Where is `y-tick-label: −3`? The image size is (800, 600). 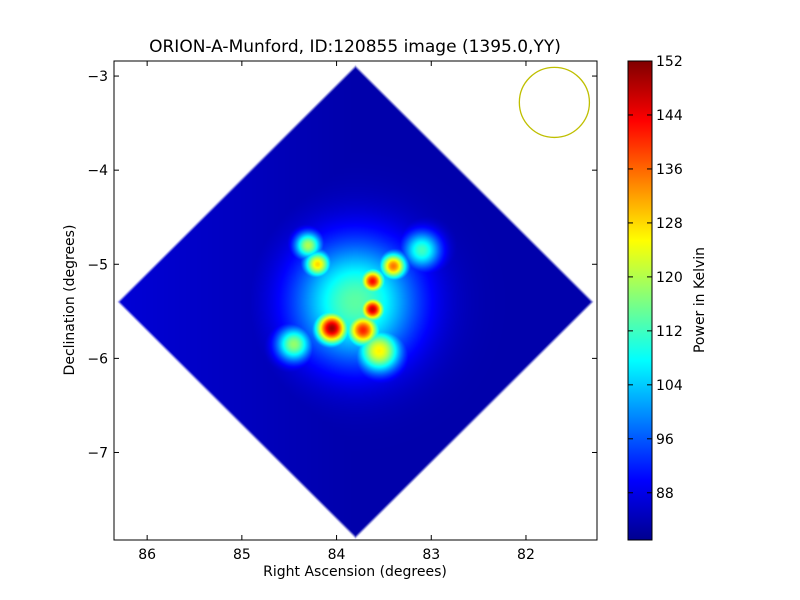
y-tick-label: −3 is located at coordinates (97, 77).